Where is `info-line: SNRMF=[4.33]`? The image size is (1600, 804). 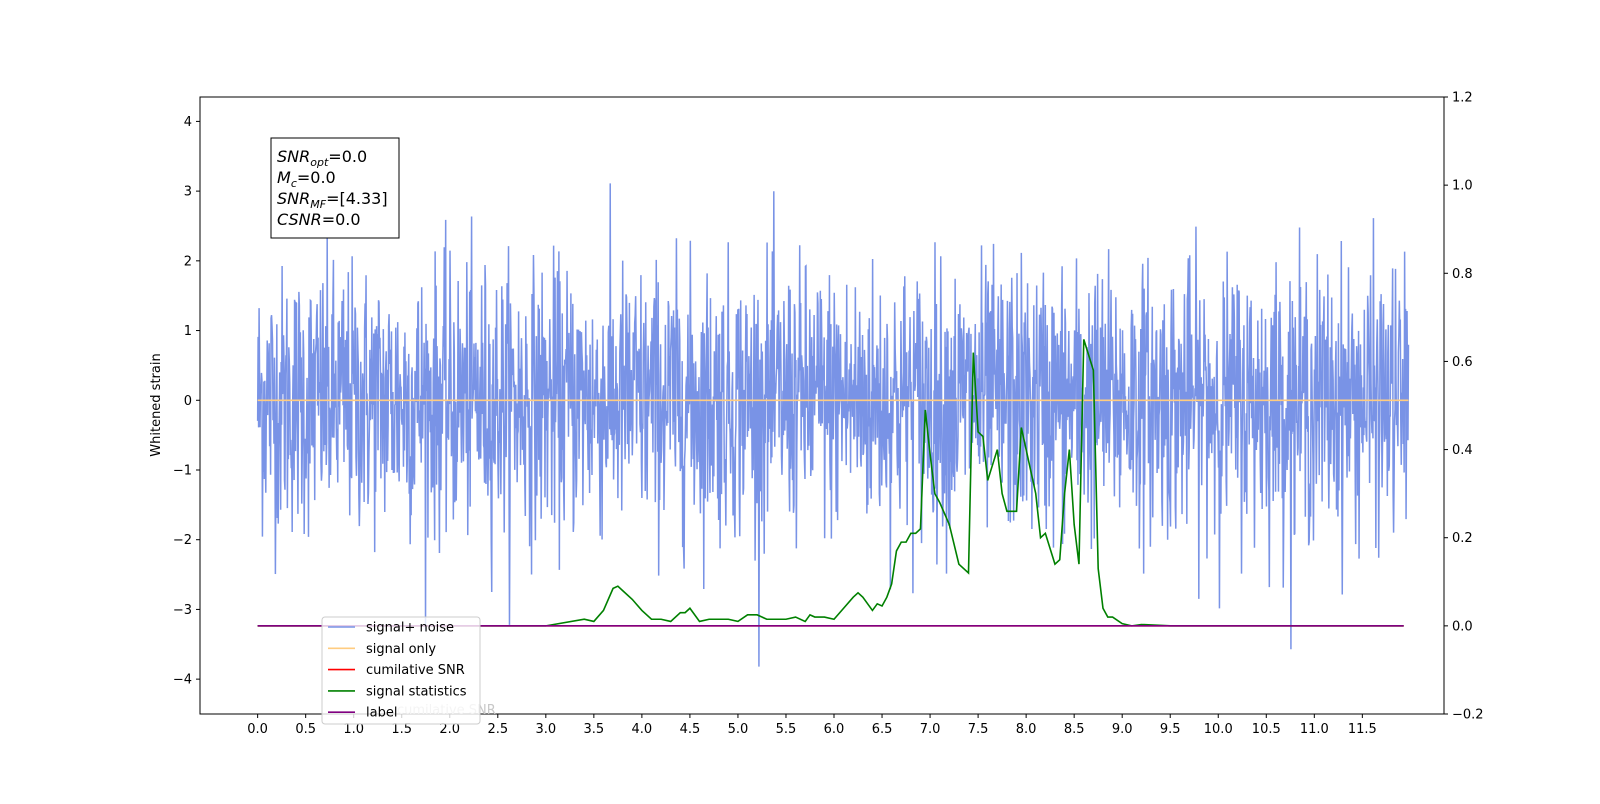
info-line: SNRMF=[4.33] is located at coordinates (332, 200).